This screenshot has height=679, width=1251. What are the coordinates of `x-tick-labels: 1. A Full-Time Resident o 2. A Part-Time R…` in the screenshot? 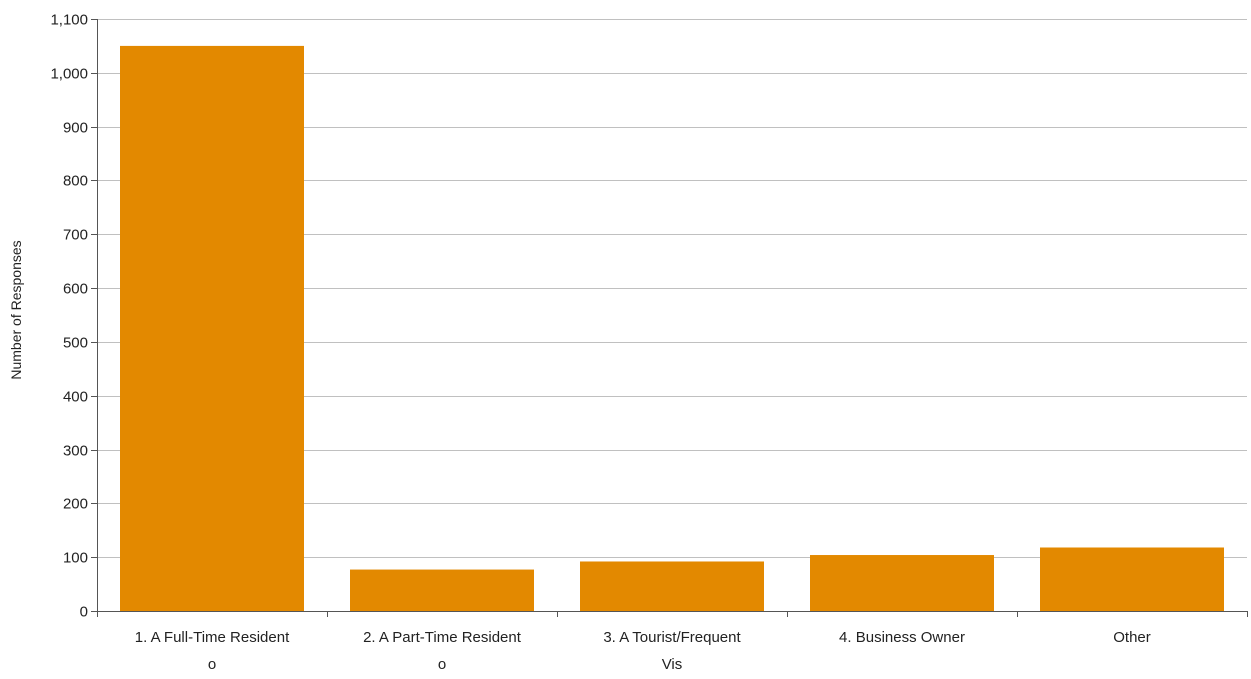 It's located at (643, 651).